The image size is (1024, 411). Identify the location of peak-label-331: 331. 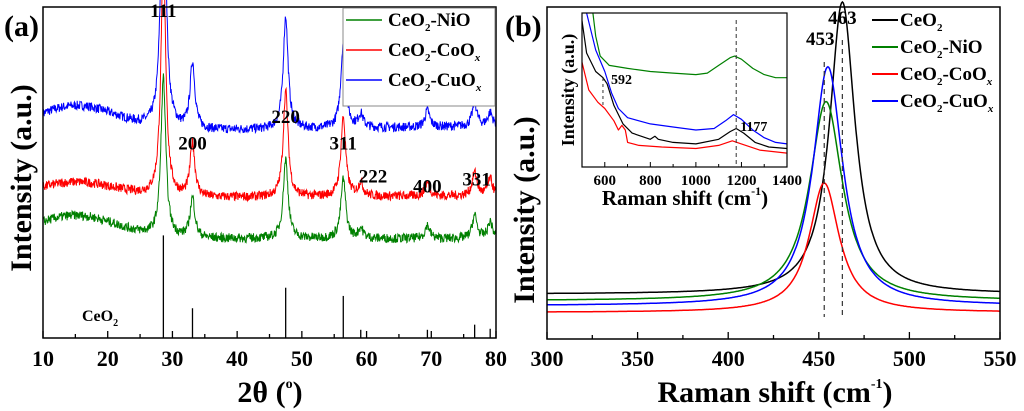
(476, 180).